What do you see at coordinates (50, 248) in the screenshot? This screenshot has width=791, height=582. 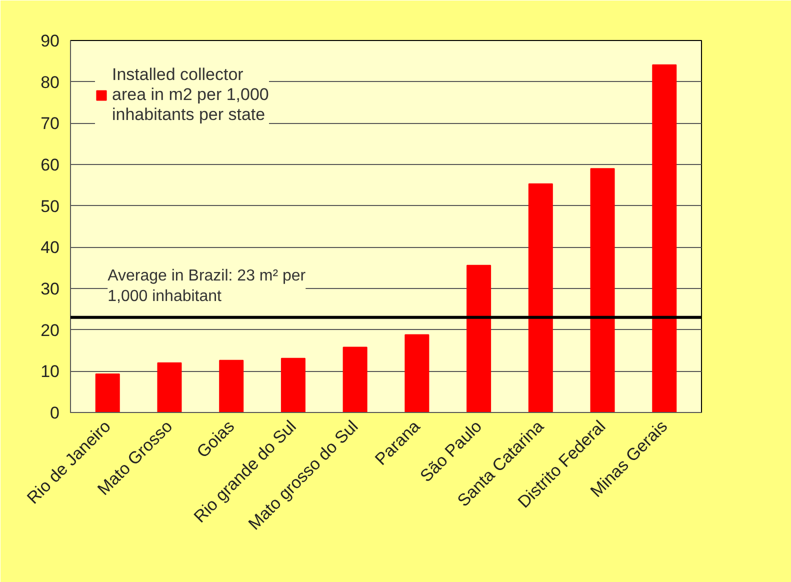 I see `y-tick-label: 40` at bounding box center [50, 248].